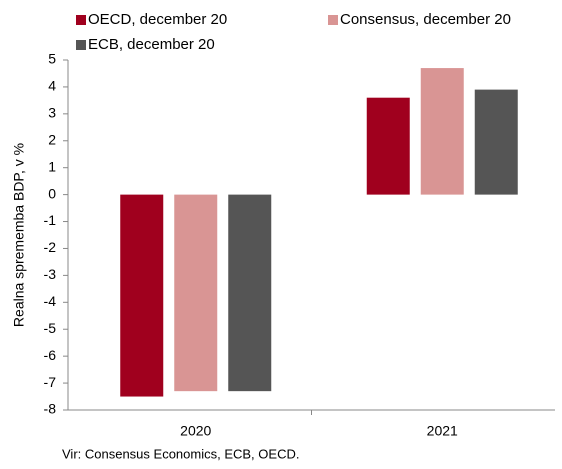 The image size is (562, 469). What do you see at coordinates (50, 382) in the screenshot?
I see `y-tick-label: -7` at bounding box center [50, 382].